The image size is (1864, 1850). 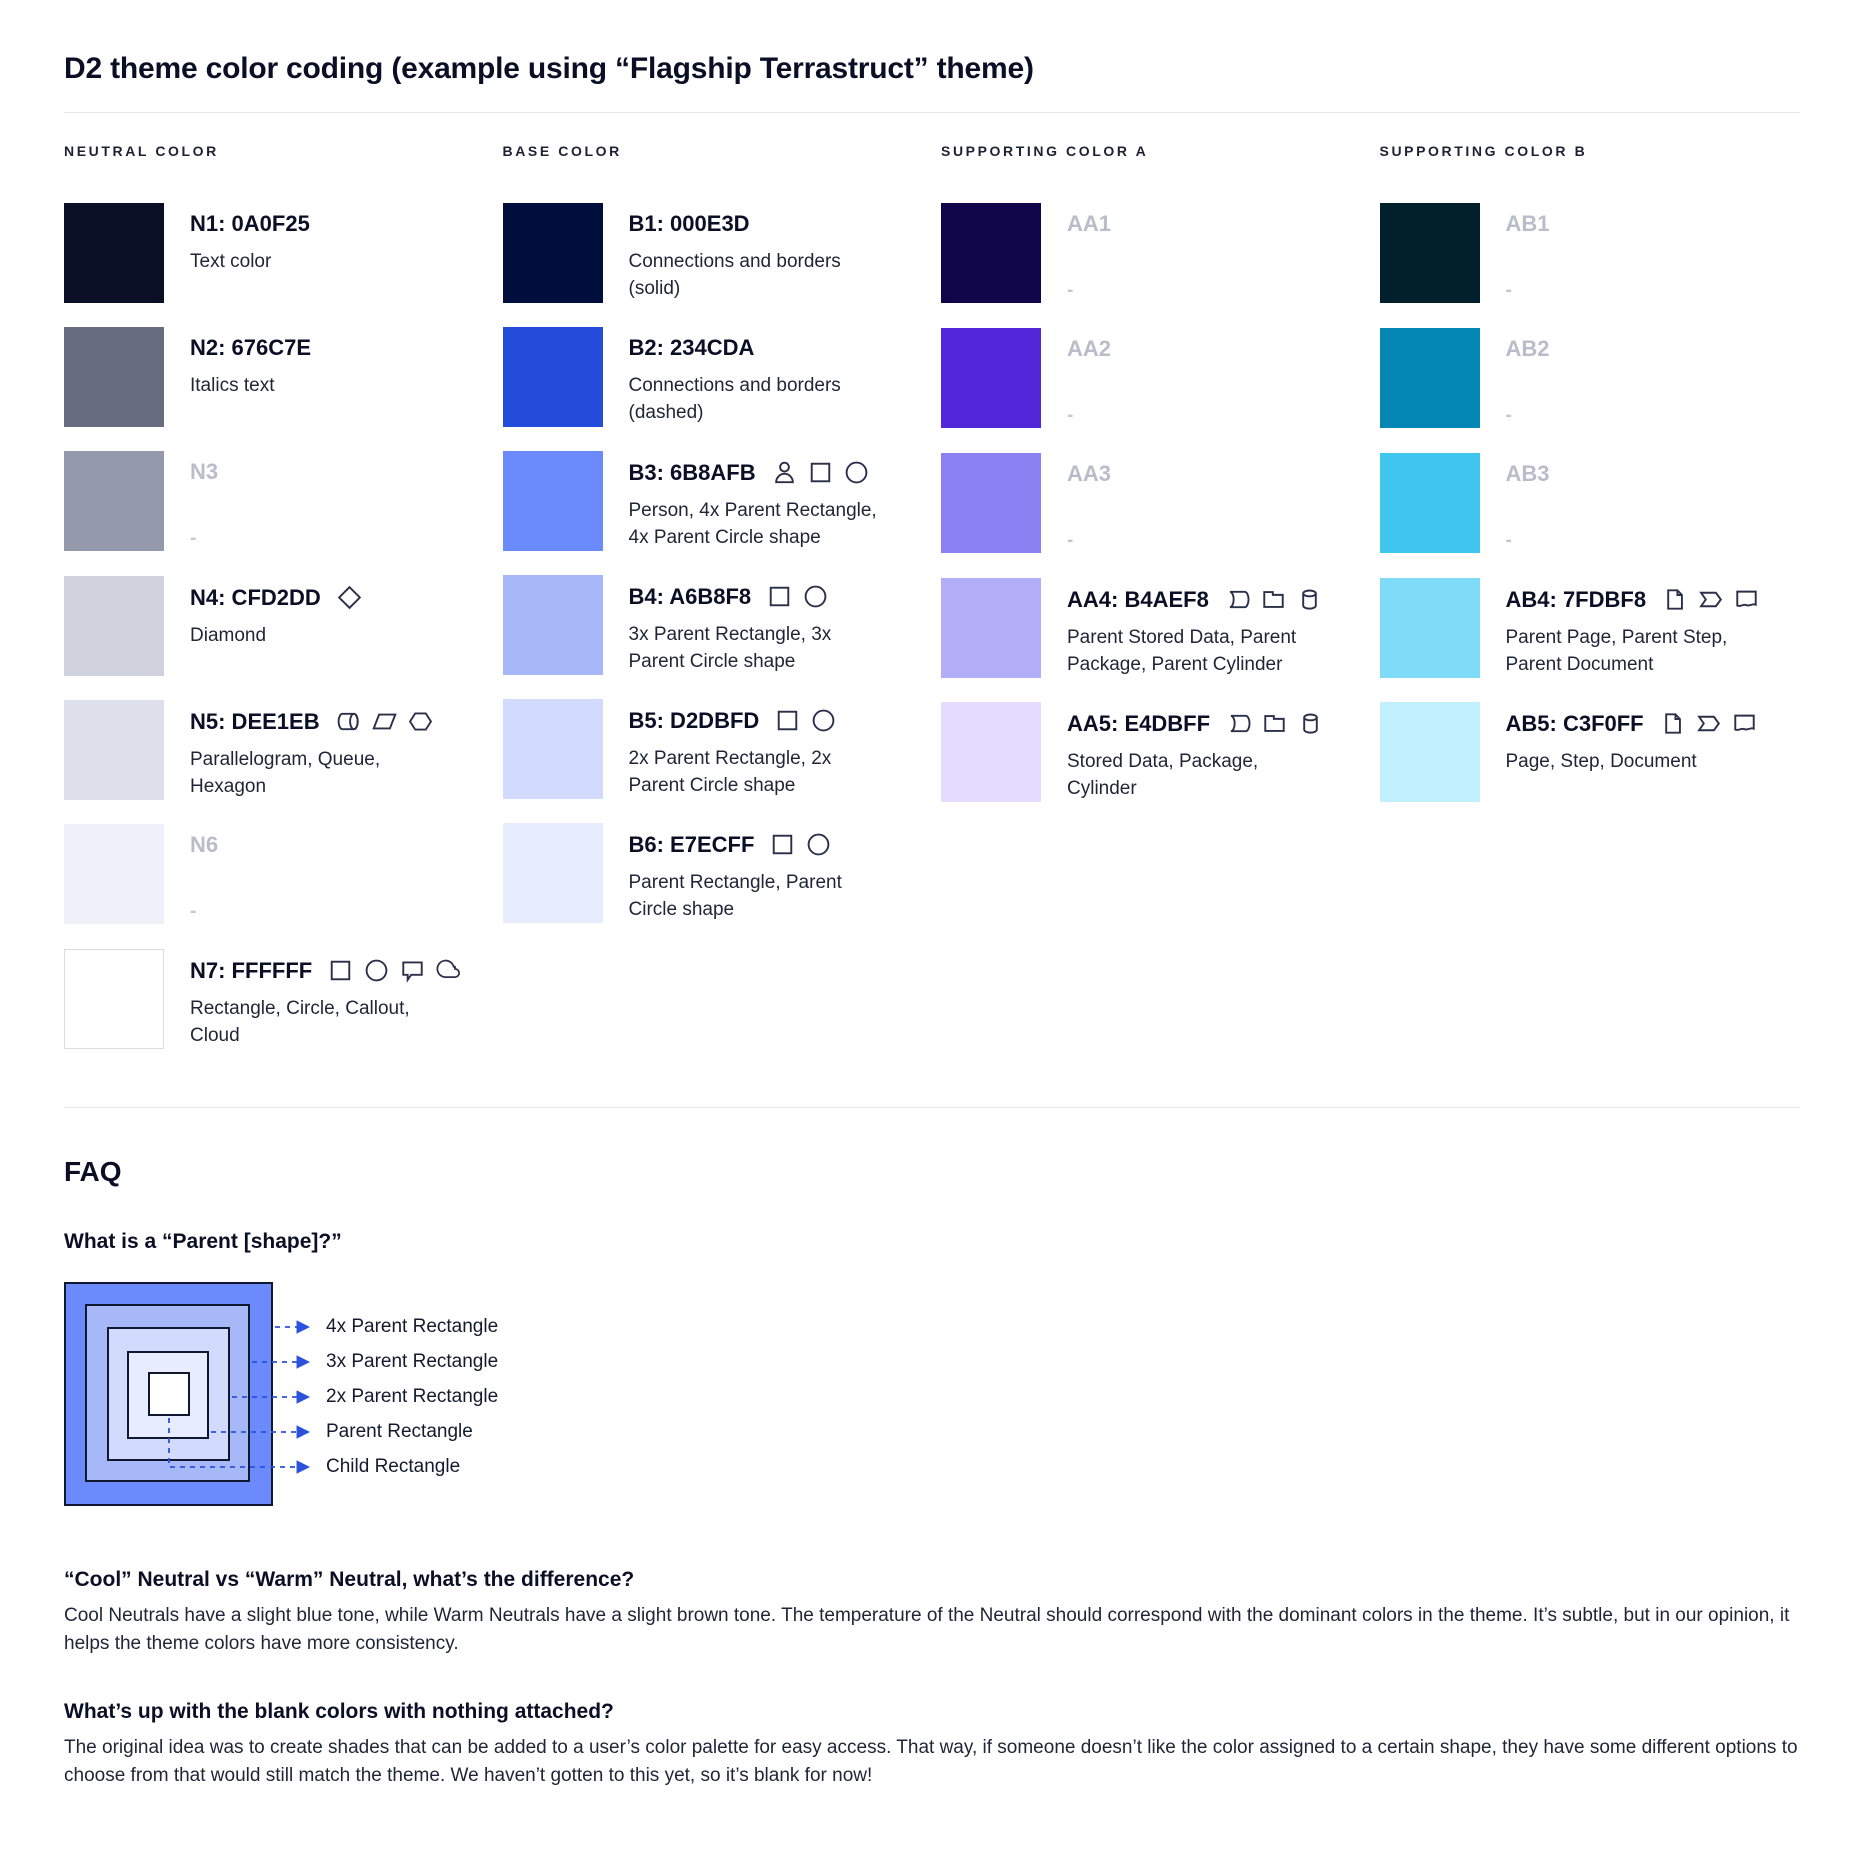 I want to click on color-info: N1: 0A0F25 Text color, so click(x=257, y=253).